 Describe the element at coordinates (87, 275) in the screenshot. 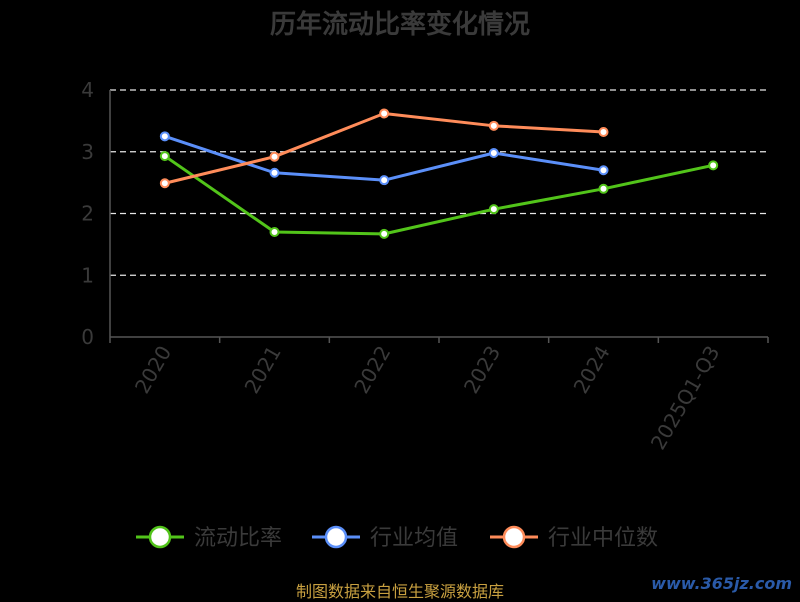

I see `y-tick-label: 1` at that location.